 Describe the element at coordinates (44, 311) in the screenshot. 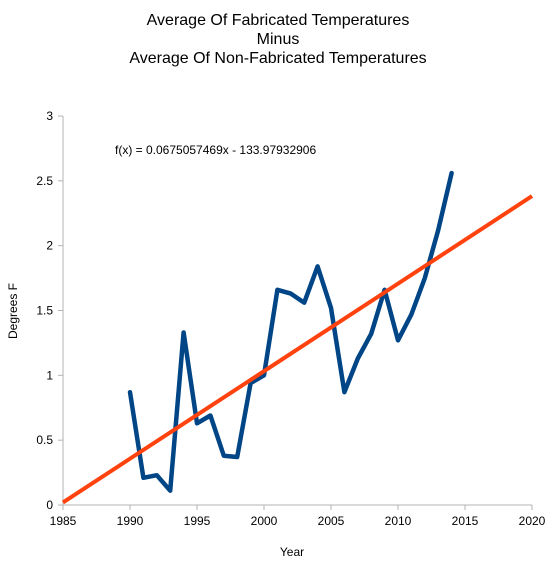

I see `y-tick-label: 1.5` at that location.